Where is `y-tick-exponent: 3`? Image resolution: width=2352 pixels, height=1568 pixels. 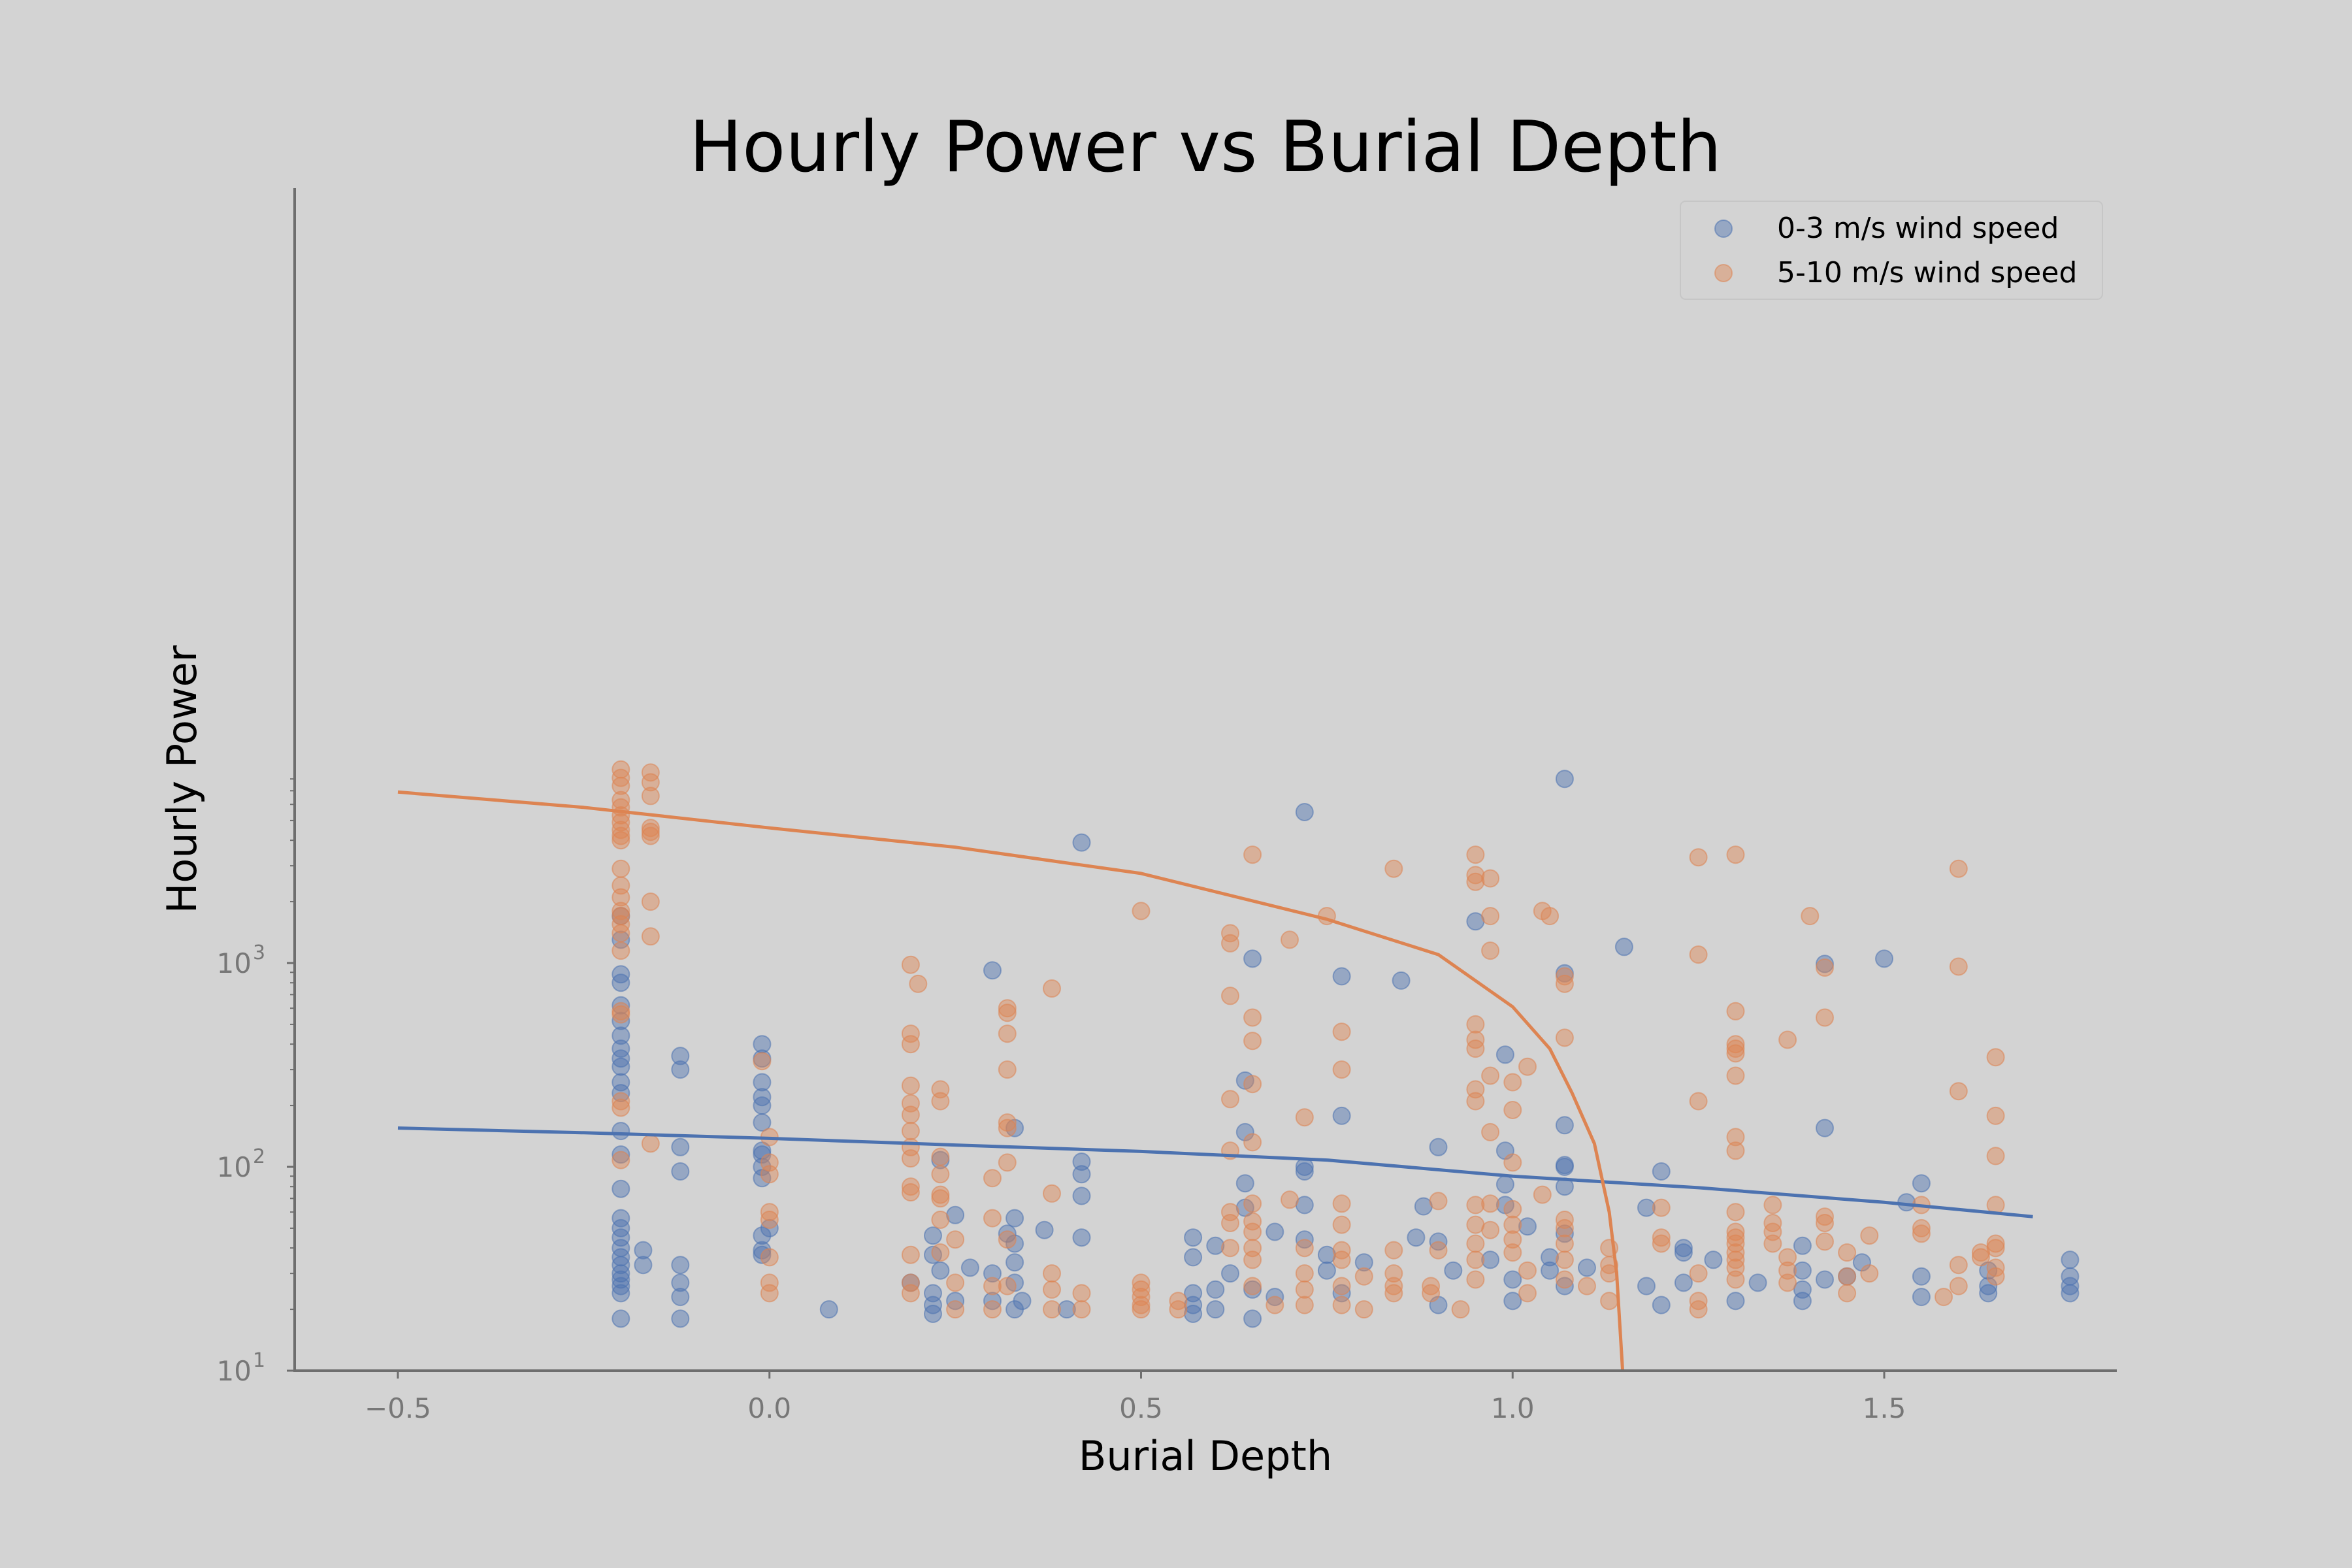 y-tick-exponent: 3 is located at coordinates (259, 952).